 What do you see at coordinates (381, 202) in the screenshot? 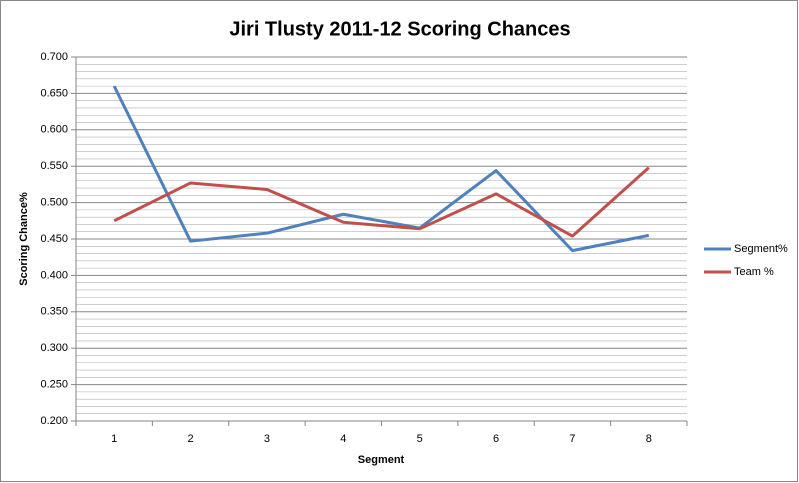
I see `series-line` at bounding box center [381, 202].